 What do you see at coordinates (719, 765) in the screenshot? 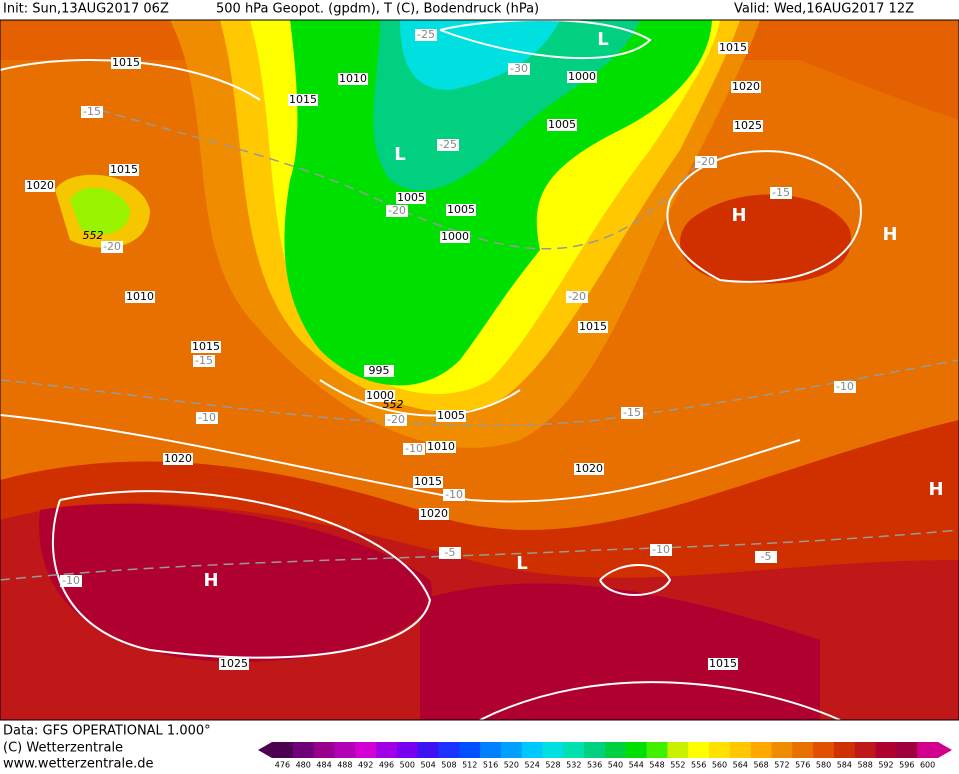
I see `colorbar-label: 560` at bounding box center [719, 765].